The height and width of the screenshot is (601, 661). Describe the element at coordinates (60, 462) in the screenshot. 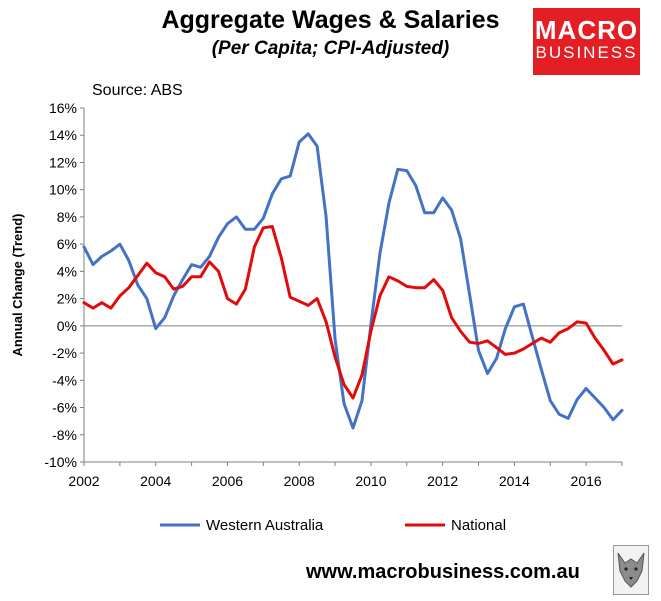

I see `y-tick-label: -10%` at that location.